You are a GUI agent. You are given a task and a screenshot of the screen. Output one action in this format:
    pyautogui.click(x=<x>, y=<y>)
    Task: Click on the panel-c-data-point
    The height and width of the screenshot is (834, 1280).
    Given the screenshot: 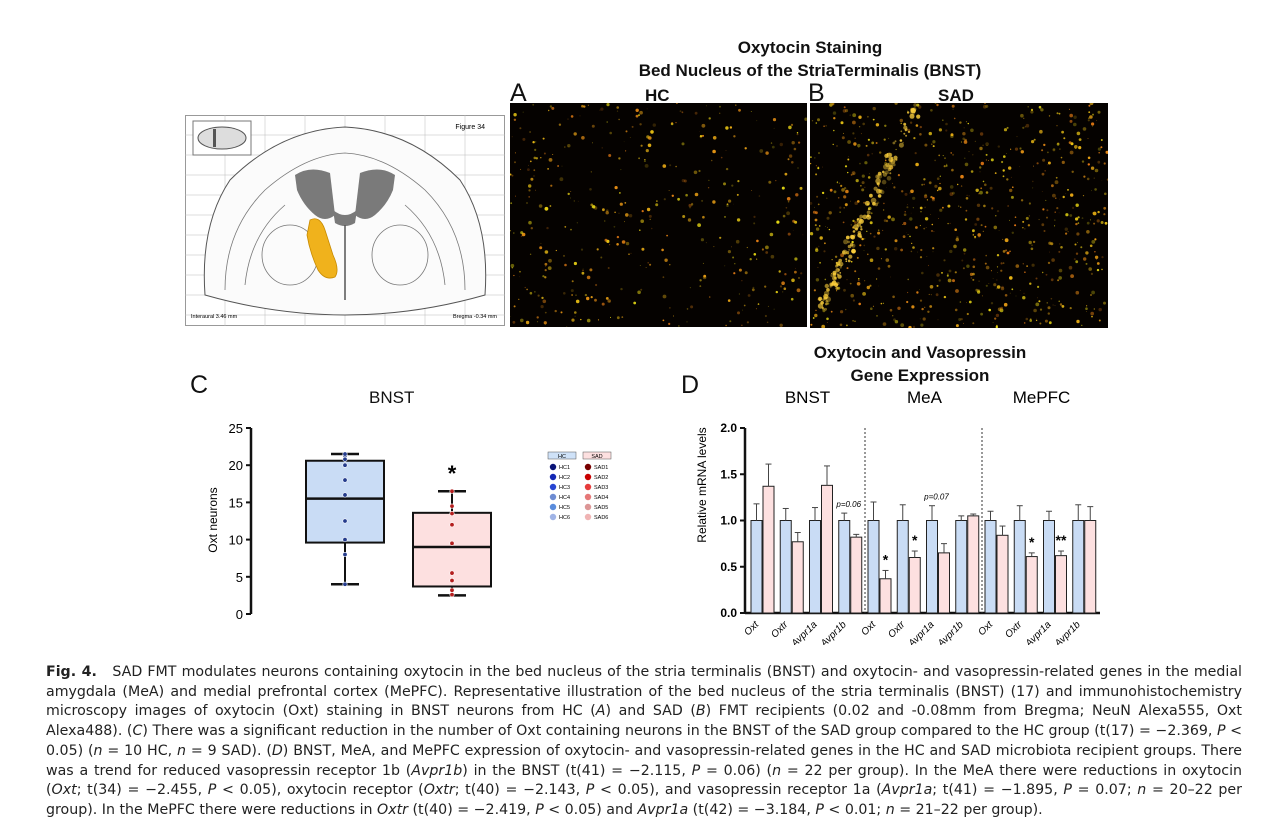 What is the action you would take?
    pyautogui.click(x=452, y=573)
    